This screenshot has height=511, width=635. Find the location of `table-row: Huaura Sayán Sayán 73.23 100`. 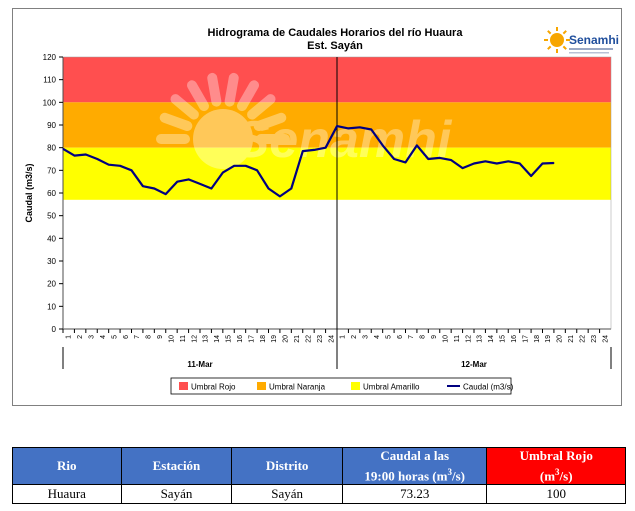

table-row: Huaura Sayán Sayán 73.23 100 is located at coordinates (319, 494).